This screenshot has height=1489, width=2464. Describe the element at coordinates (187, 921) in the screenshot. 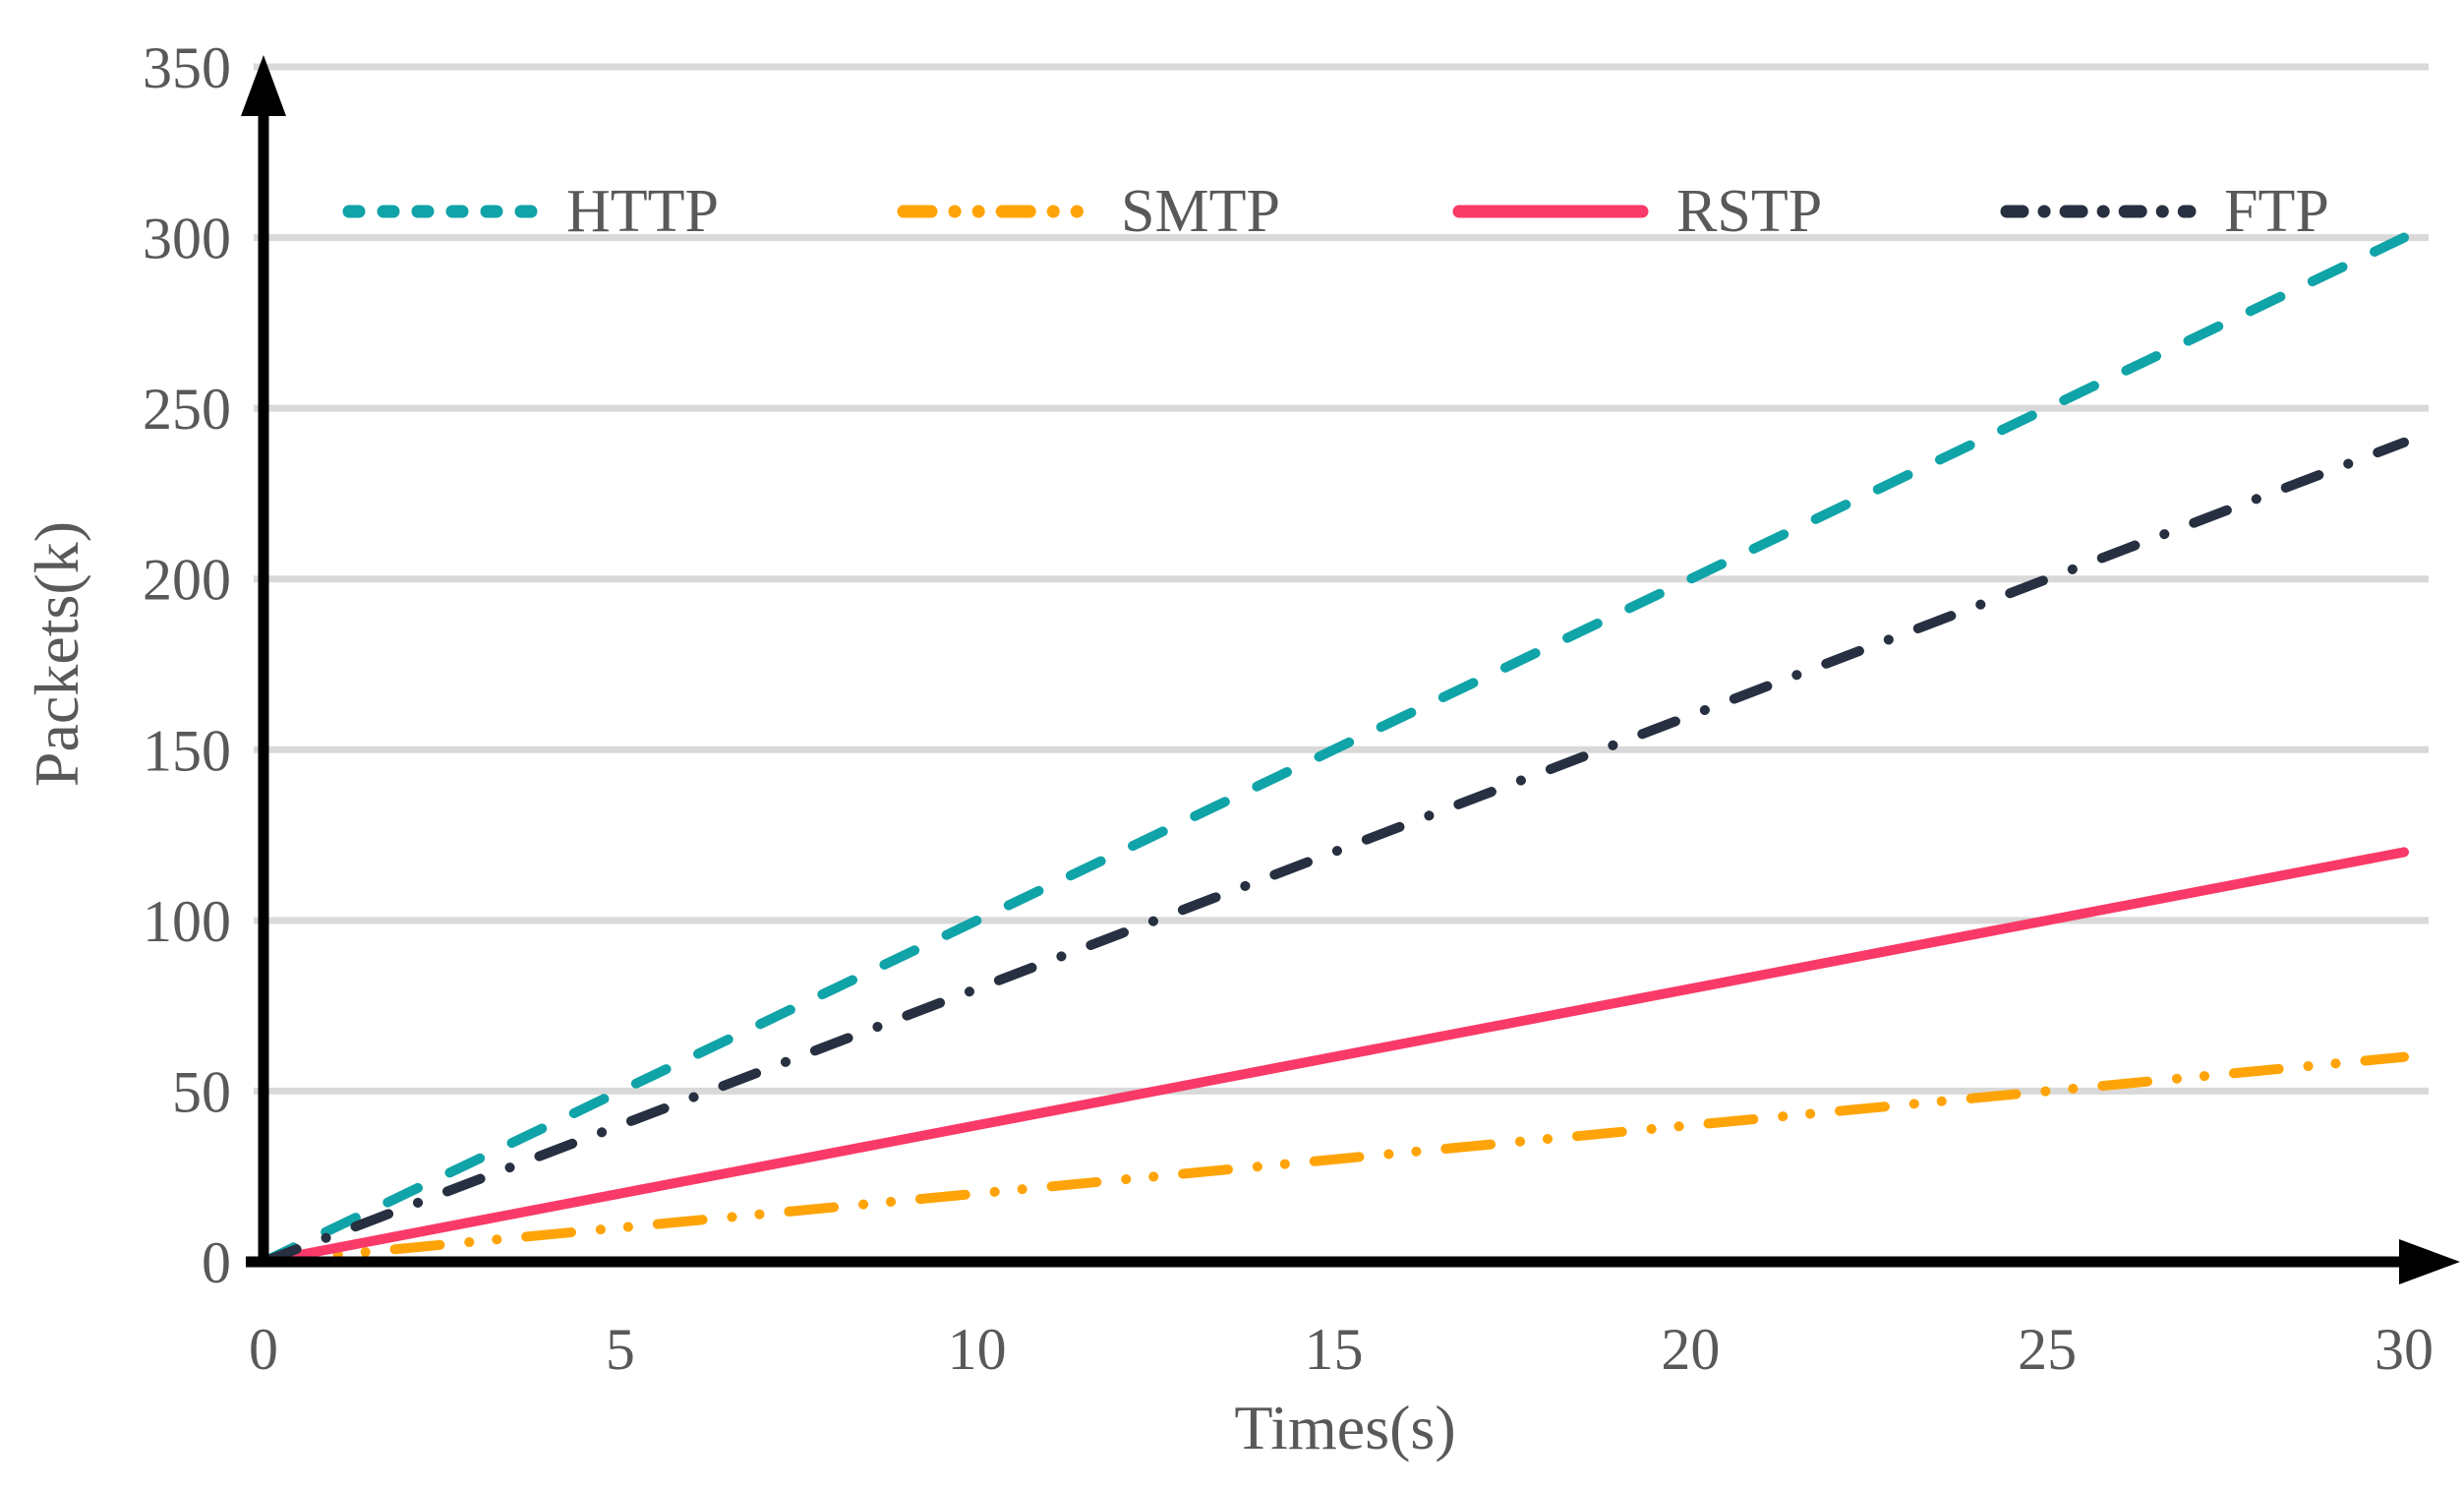

I see `y-tick-label-100: 100` at that location.